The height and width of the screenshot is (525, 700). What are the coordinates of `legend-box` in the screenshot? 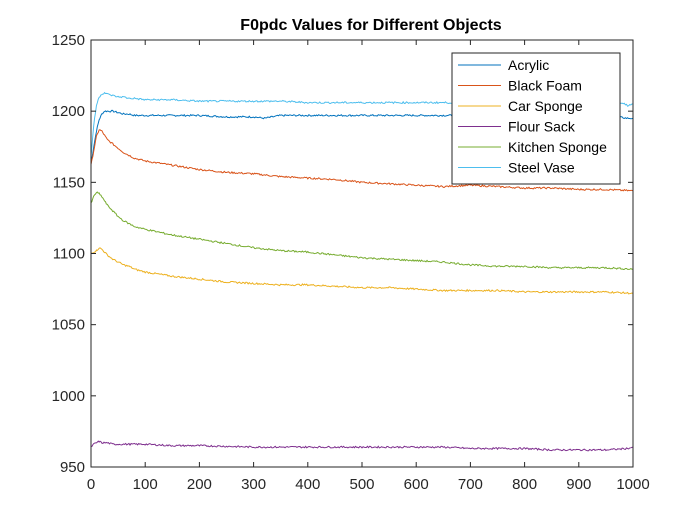 It's located at (536, 118).